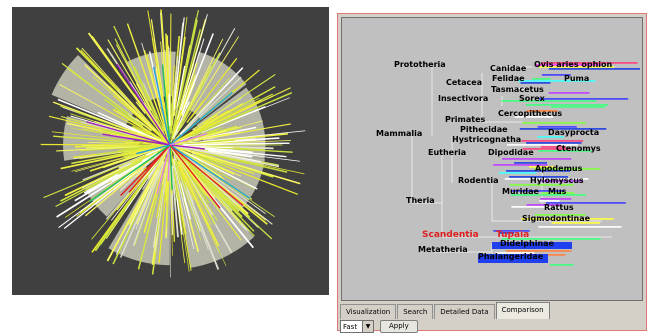  I want to click on node-mus: Mus, so click(557, 191).